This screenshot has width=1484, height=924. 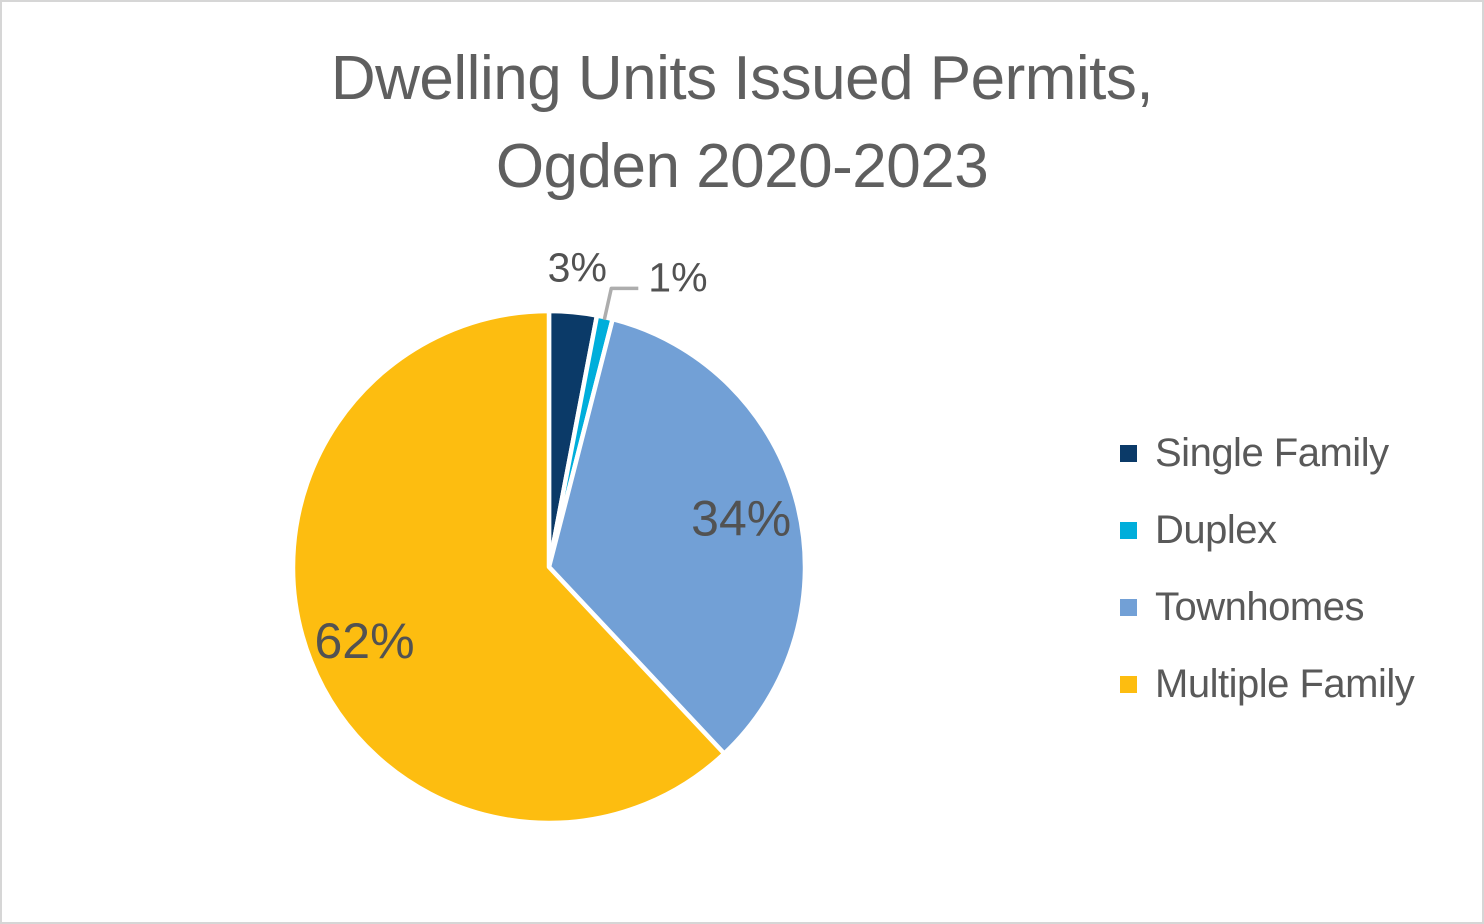 I want to click on slice-label-multiple-family: 62%, so click(x=364, y=641).